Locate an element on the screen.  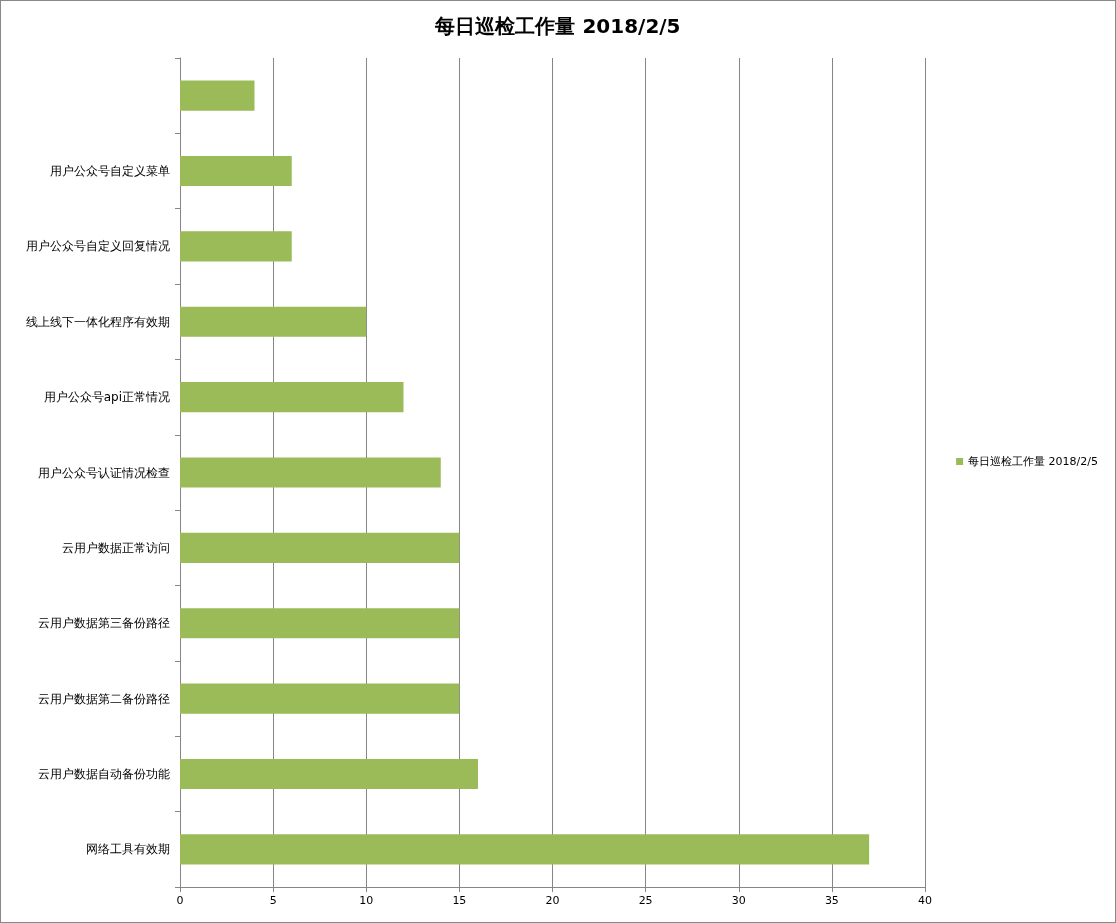
legend-label: 每日巡检工作量 2018/2/5 is located at coordinates (1033, 461).